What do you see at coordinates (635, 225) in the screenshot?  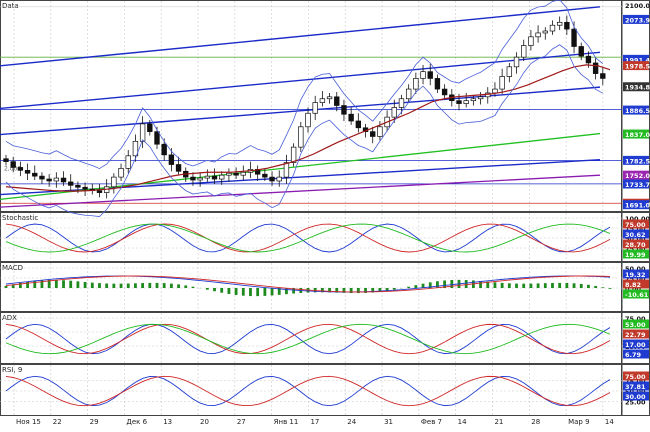 I see `value-badge-label: 75.00` at bounding box center [635, 225].